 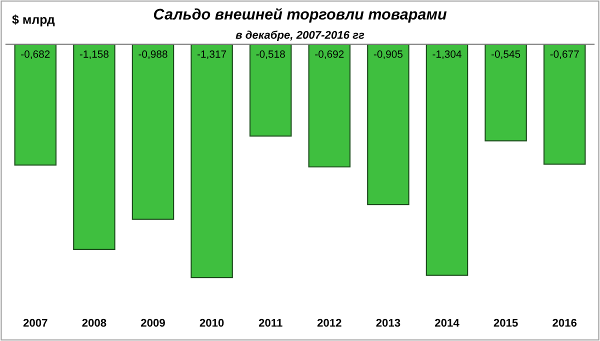 I want to click on data-label: -1,304, so click(x=447, y=55).